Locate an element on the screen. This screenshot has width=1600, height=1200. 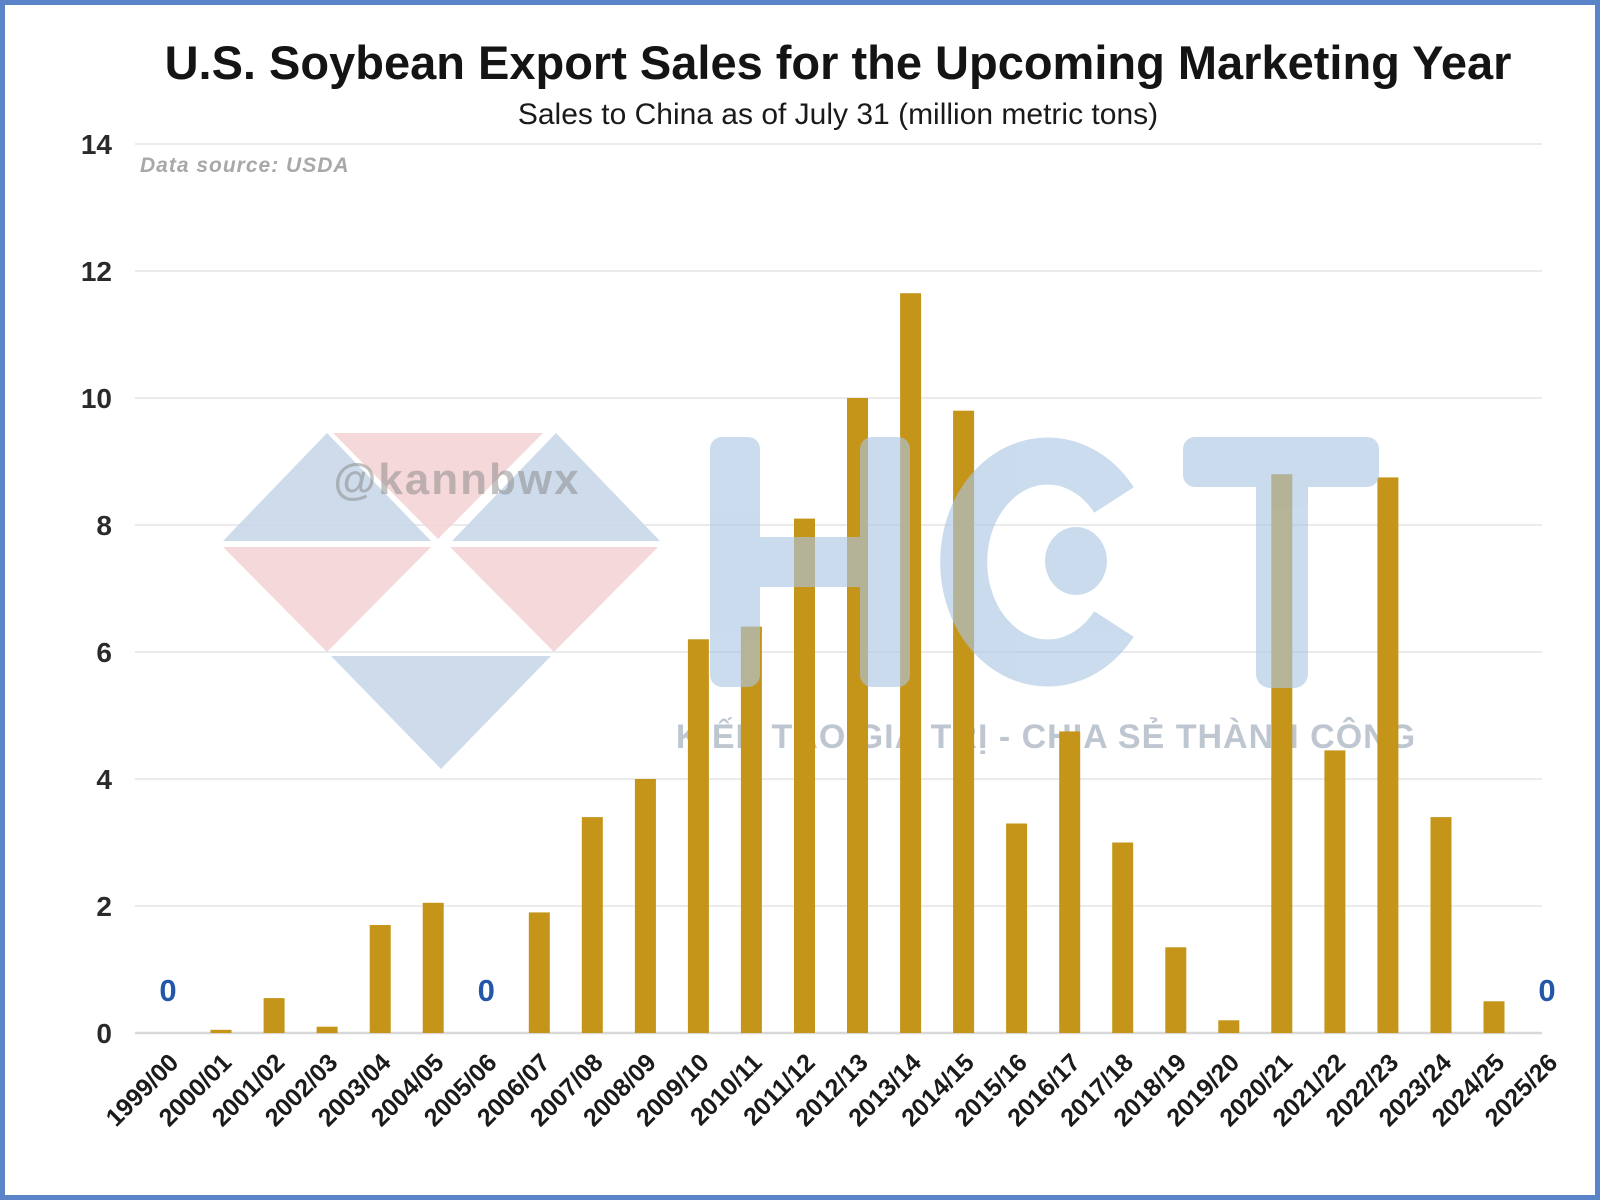
bar-2007/08 is located at coordinates (592, 925).